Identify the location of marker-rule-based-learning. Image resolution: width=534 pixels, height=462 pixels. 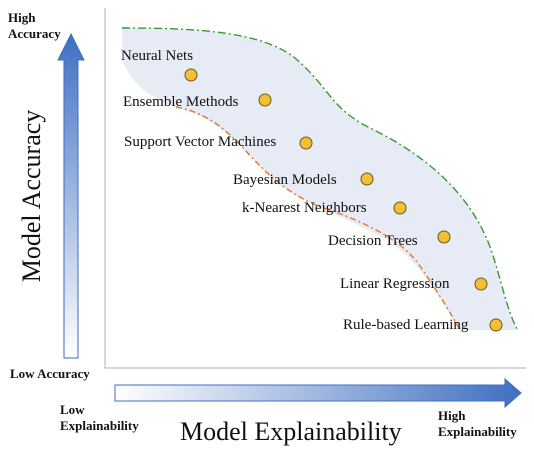
(496, 325).